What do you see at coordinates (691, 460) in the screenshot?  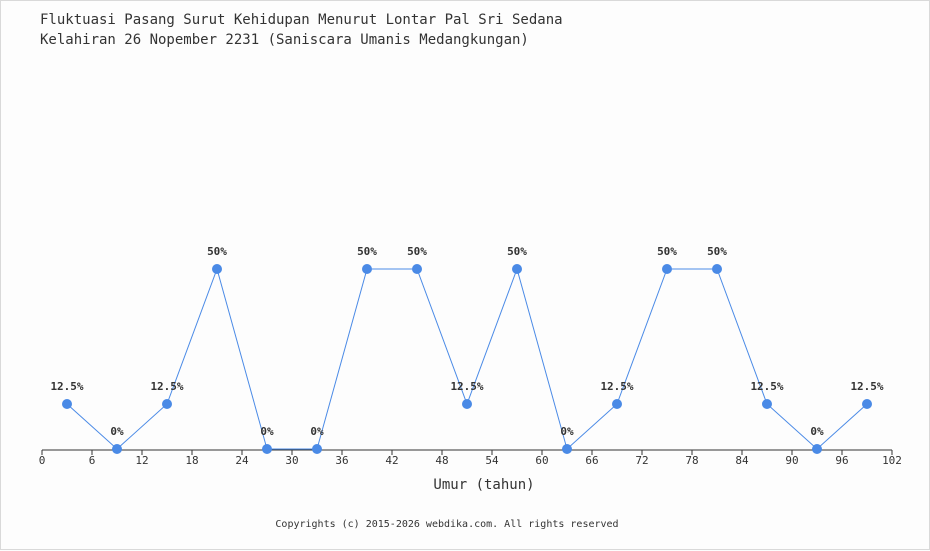 I see `x-tick-label: 78` at bounding box center [691, 460].